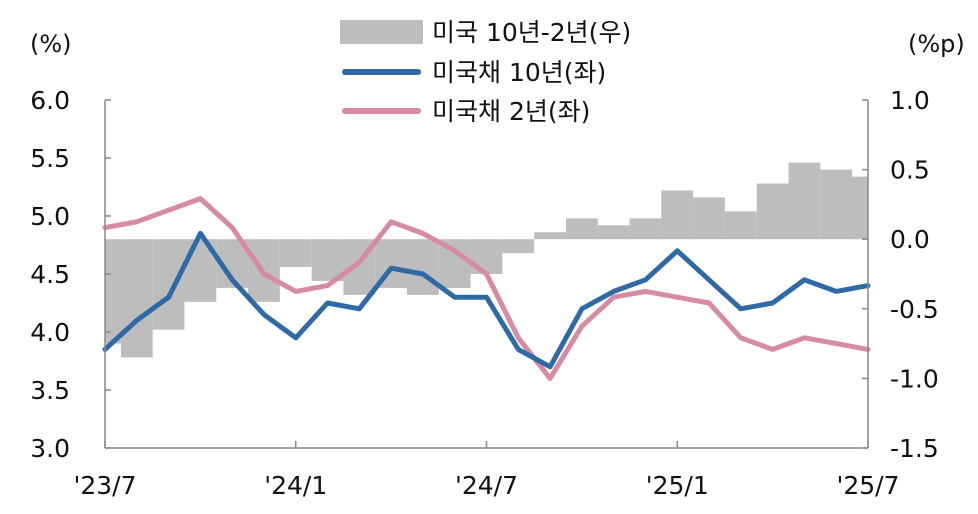 This screenshot has height=514, width=978. Describe the element at coordinates (519, 72) in the screenshot. I see `legend-label: 미국채 10년(좌)` at that location.